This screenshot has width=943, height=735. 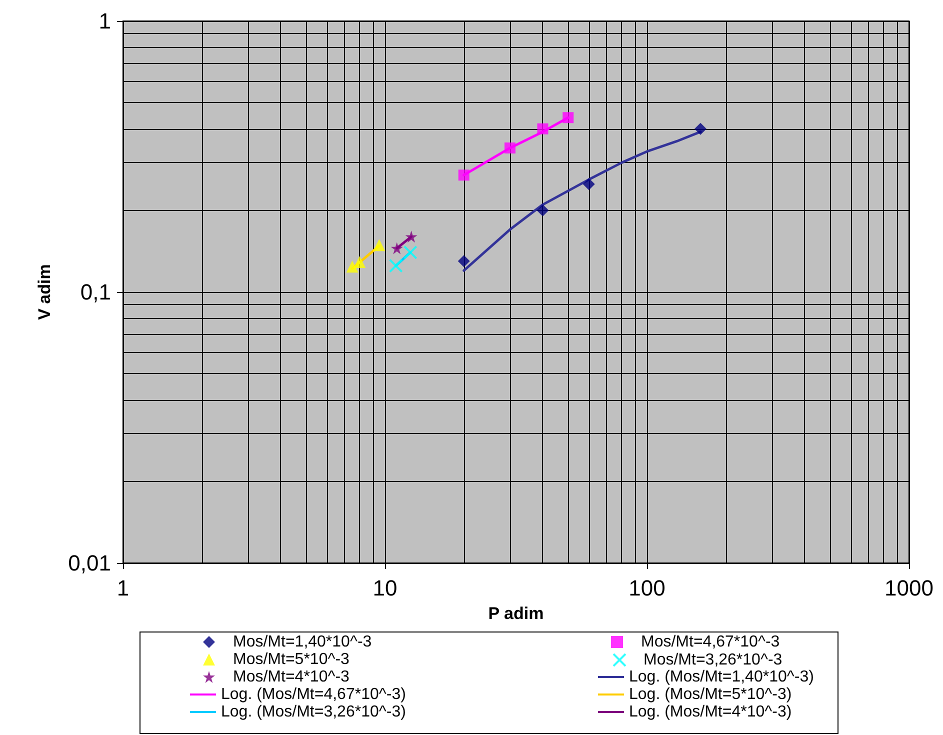 What do you see at coordinates (647, 588) in the screenshot?
I see `x-tick-label: 100` at bounding box center [647, 588].